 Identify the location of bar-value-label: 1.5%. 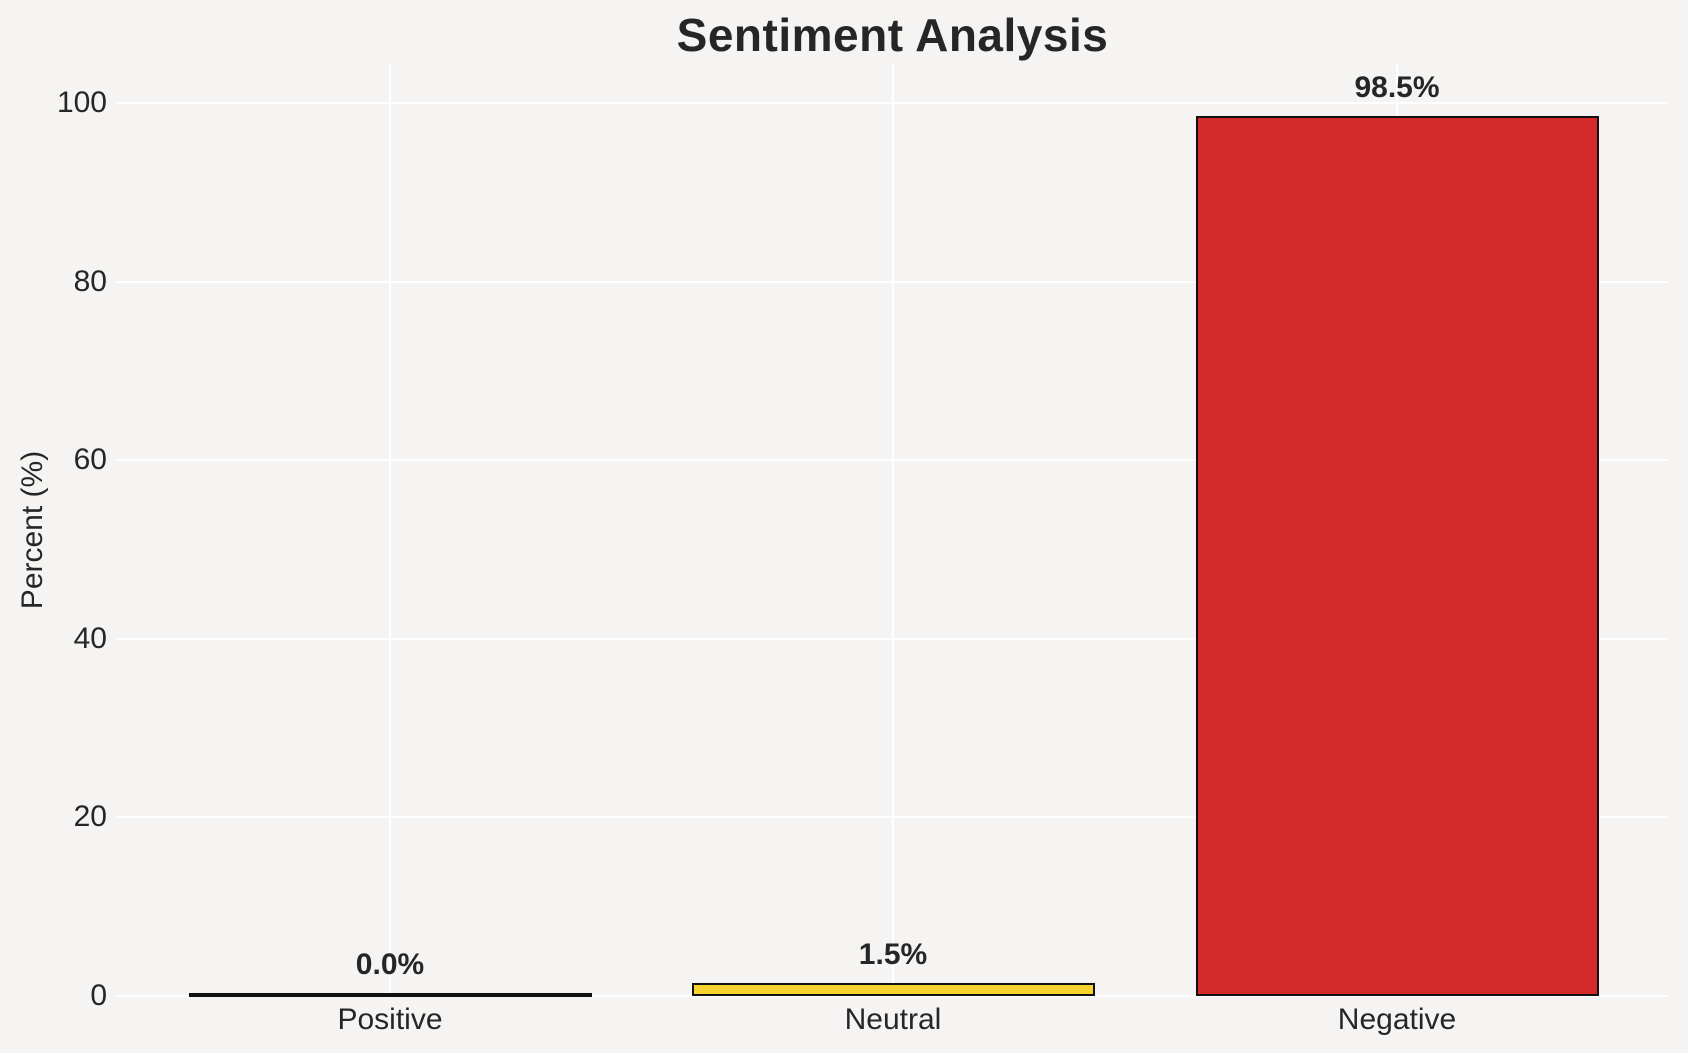
(893, 954).